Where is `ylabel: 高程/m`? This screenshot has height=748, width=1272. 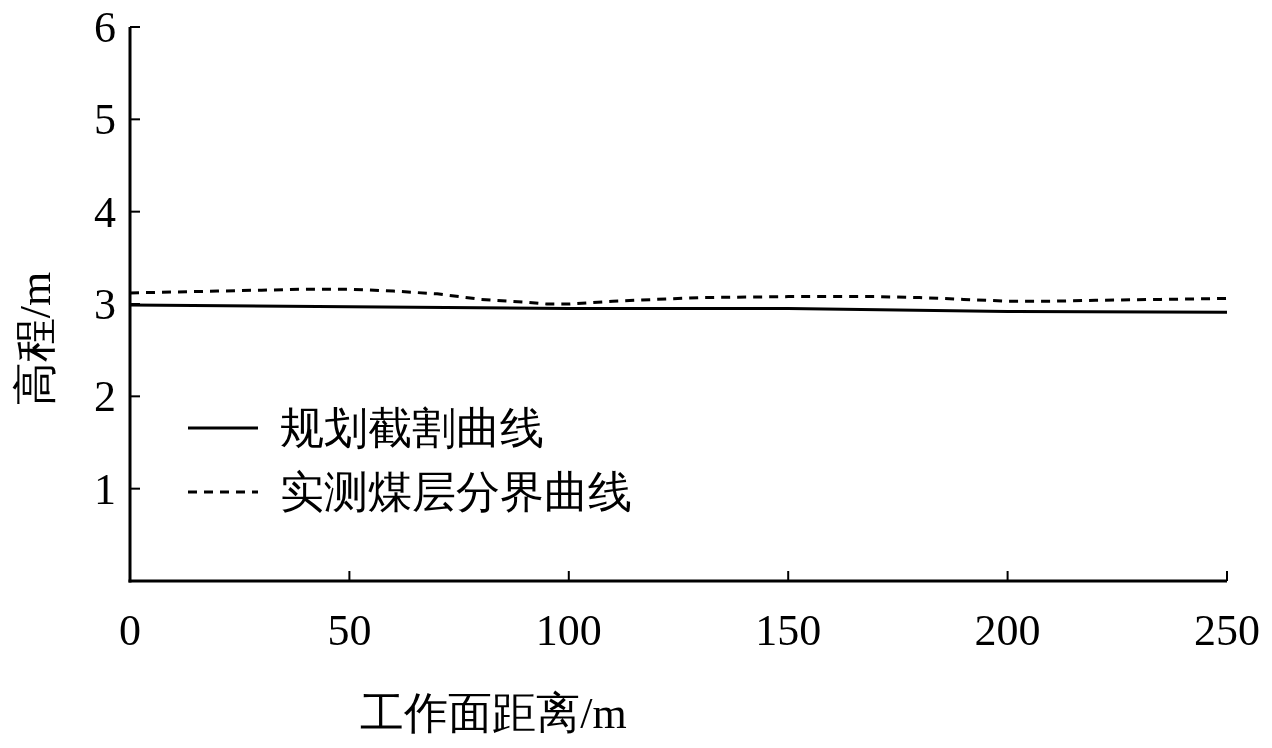
ylabel: 高程/m is located at coordinates (35, 339).